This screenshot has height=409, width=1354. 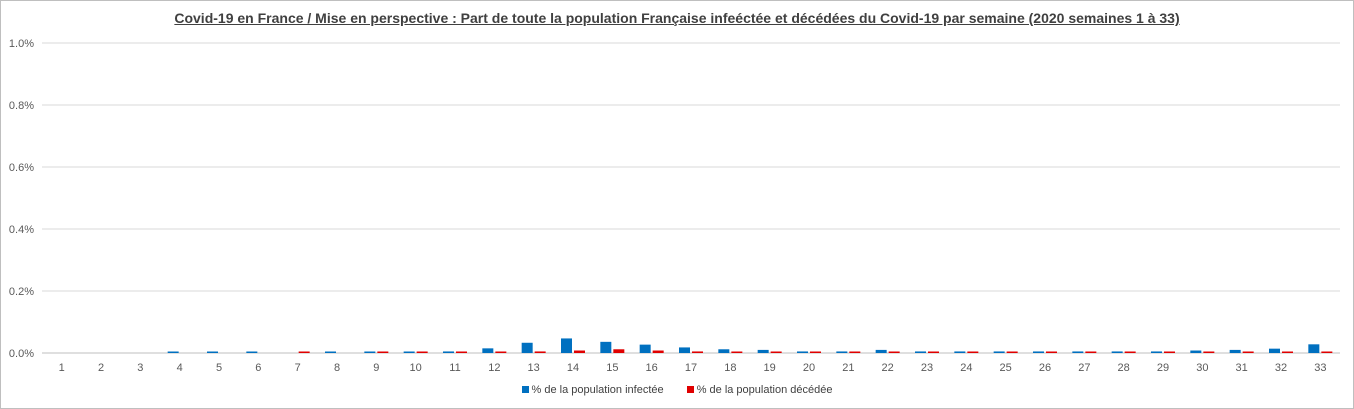 What do you see at coordinates (573, 368) in the screenshot?
I see `x-tick-label: 14` at bounding box center [573, 368].